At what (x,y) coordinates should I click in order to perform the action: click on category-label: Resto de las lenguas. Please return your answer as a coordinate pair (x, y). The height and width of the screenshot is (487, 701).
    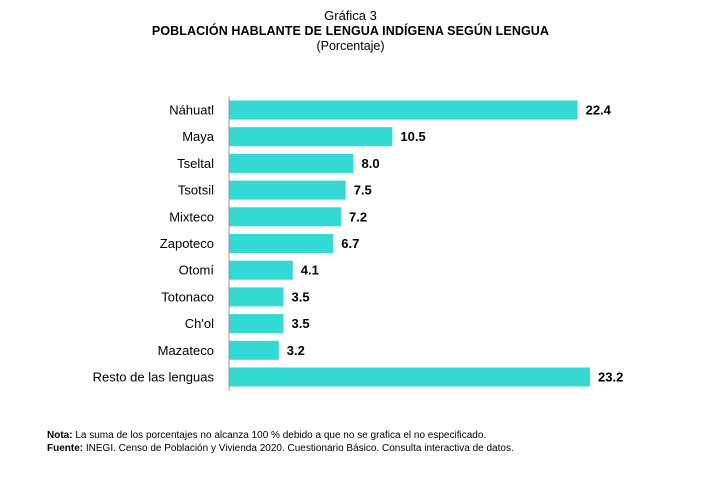
    Looking at the image, I should click on (154, 377).